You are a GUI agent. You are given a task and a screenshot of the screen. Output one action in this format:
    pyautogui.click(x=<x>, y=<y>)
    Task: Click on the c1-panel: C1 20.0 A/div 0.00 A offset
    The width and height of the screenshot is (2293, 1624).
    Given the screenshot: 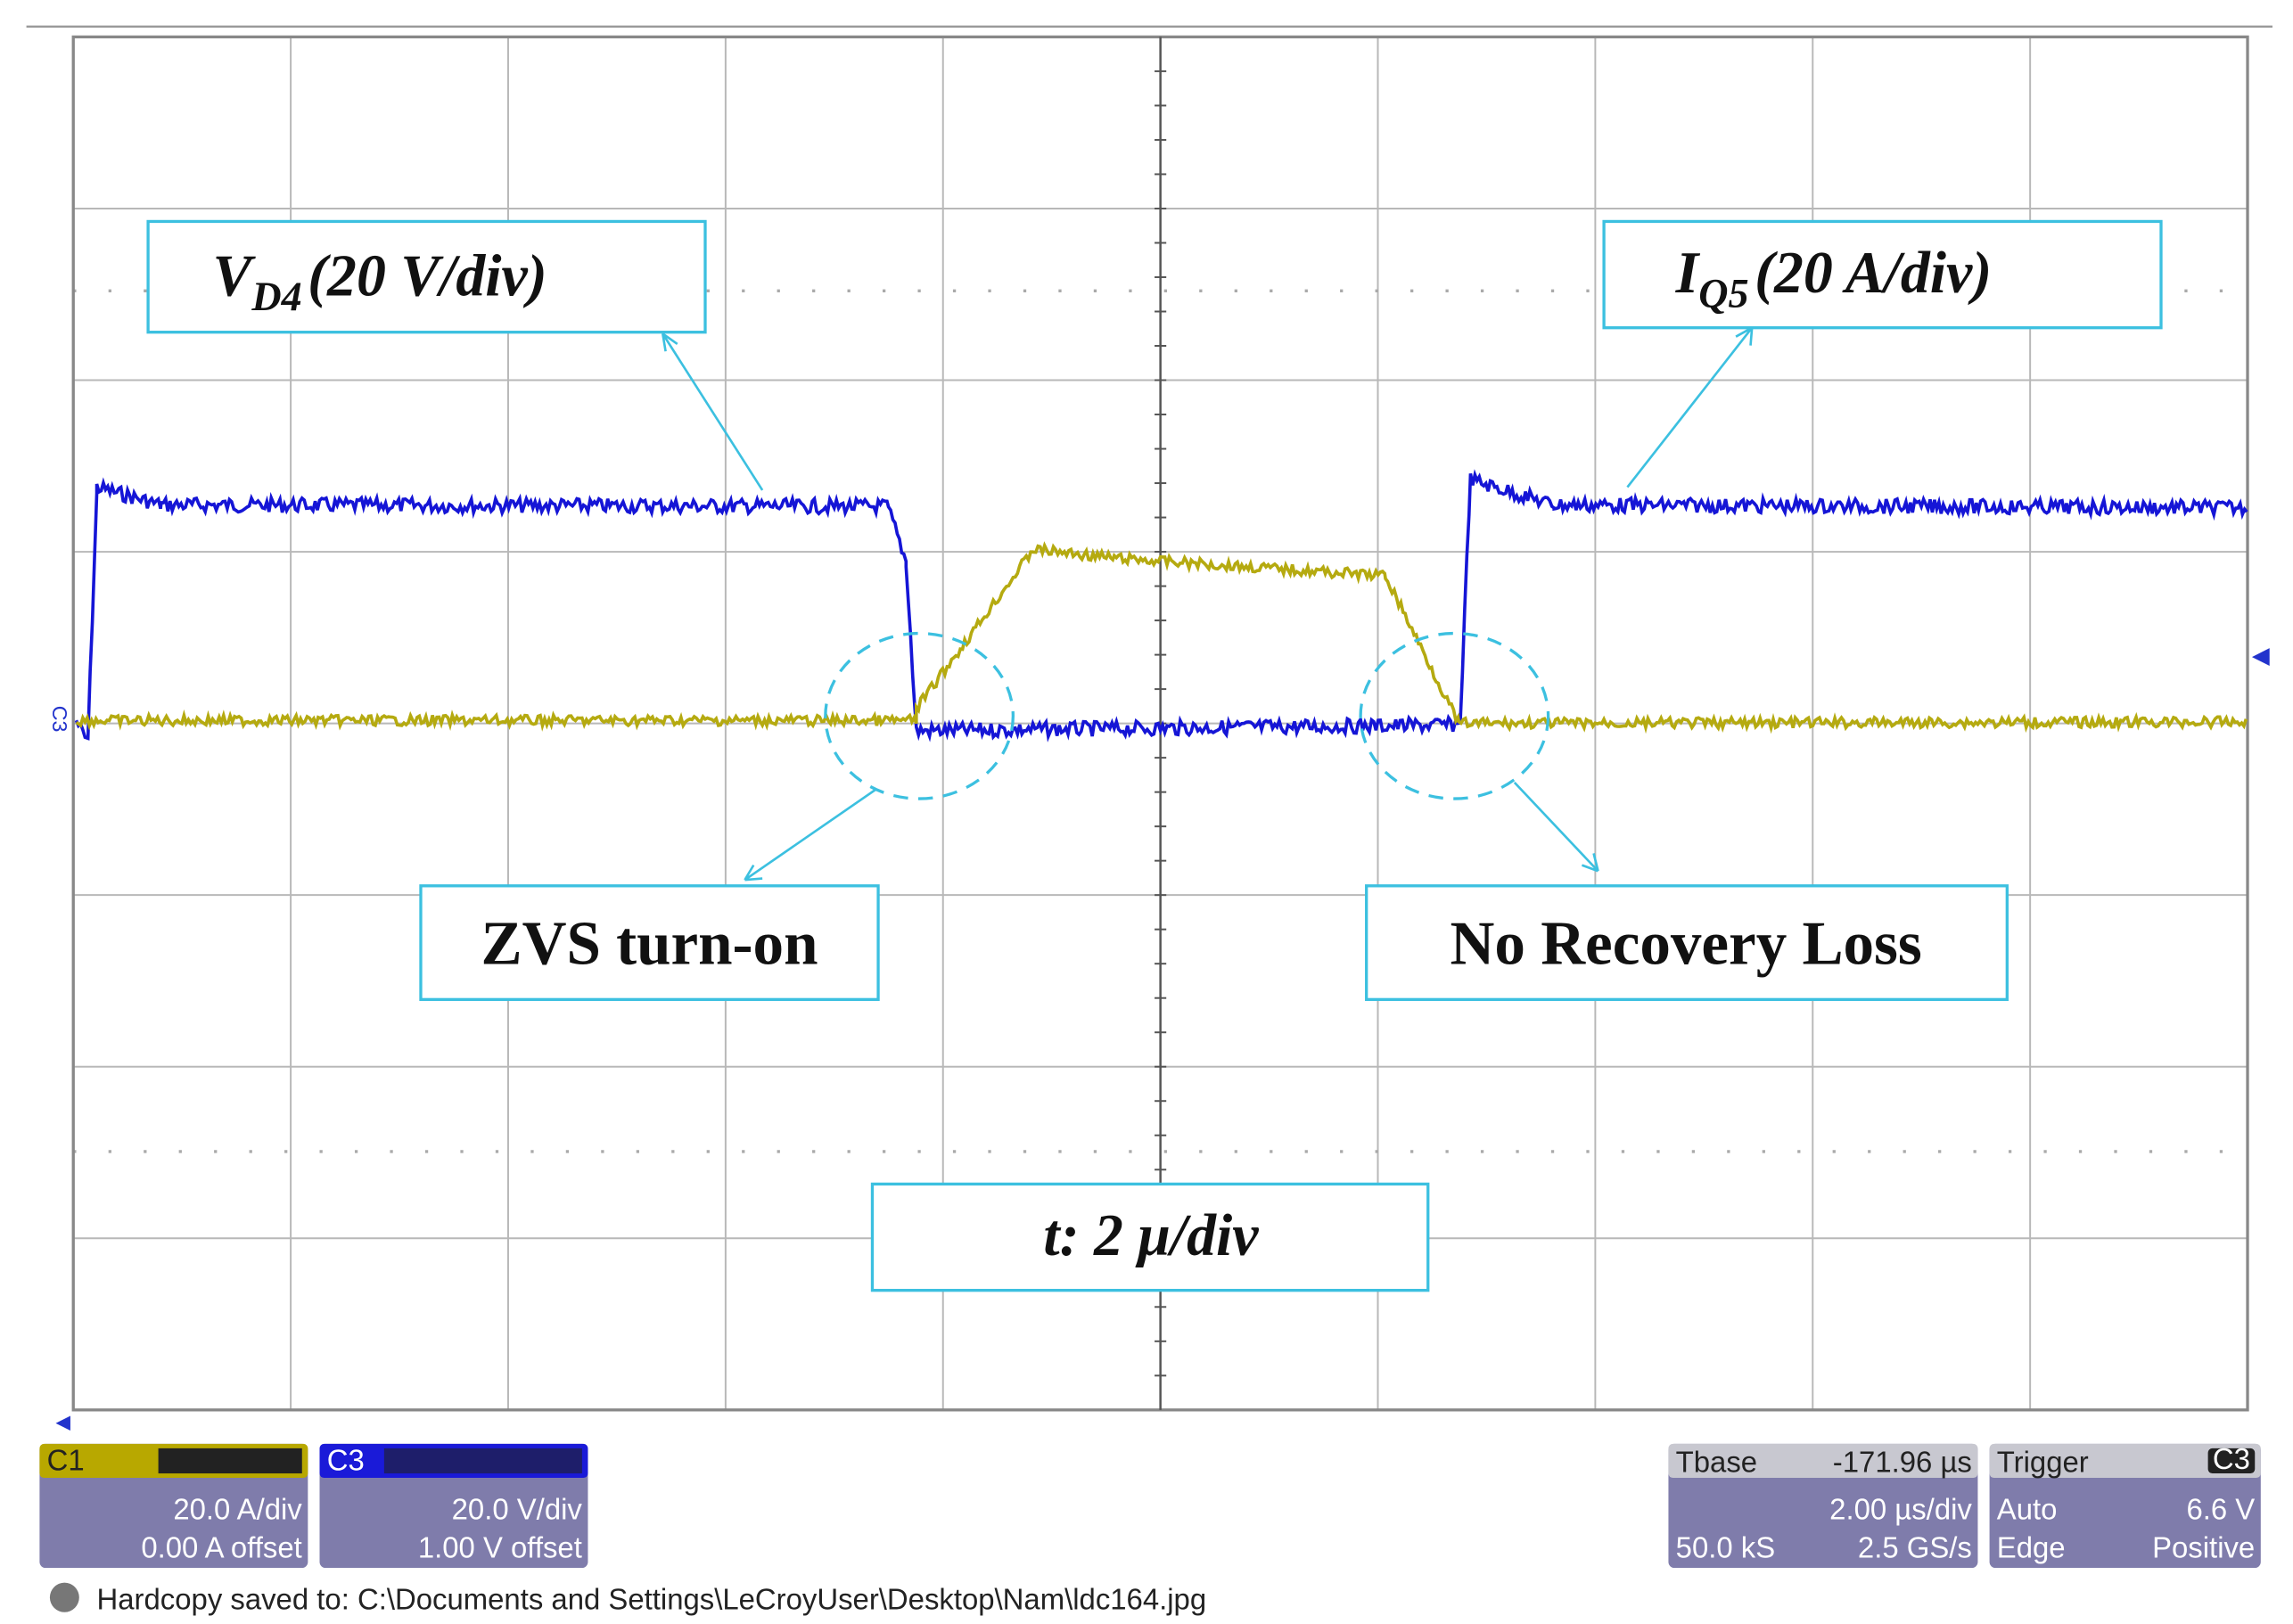 What is the action you would take?
    pyautogui.click(x=173, y=1506)
    